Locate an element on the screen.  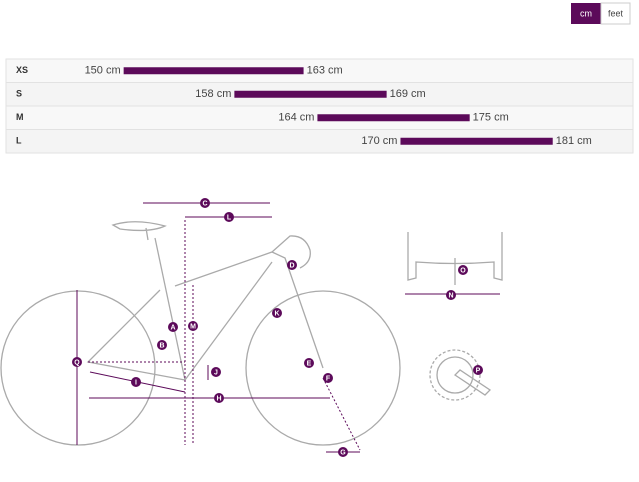
size-label: XS is located at coordinates (22, 70).